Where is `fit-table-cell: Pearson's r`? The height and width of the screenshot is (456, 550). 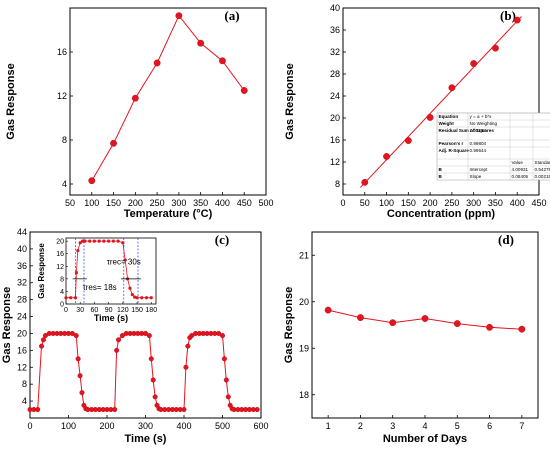
fit-table-cell: Pearson's r is located at coordinates (451, 143).